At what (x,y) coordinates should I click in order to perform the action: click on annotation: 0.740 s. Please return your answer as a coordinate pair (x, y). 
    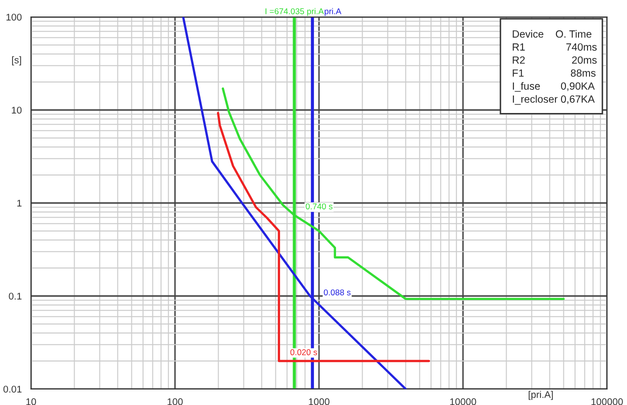
    Looking at the image, I should click on (319, 206).